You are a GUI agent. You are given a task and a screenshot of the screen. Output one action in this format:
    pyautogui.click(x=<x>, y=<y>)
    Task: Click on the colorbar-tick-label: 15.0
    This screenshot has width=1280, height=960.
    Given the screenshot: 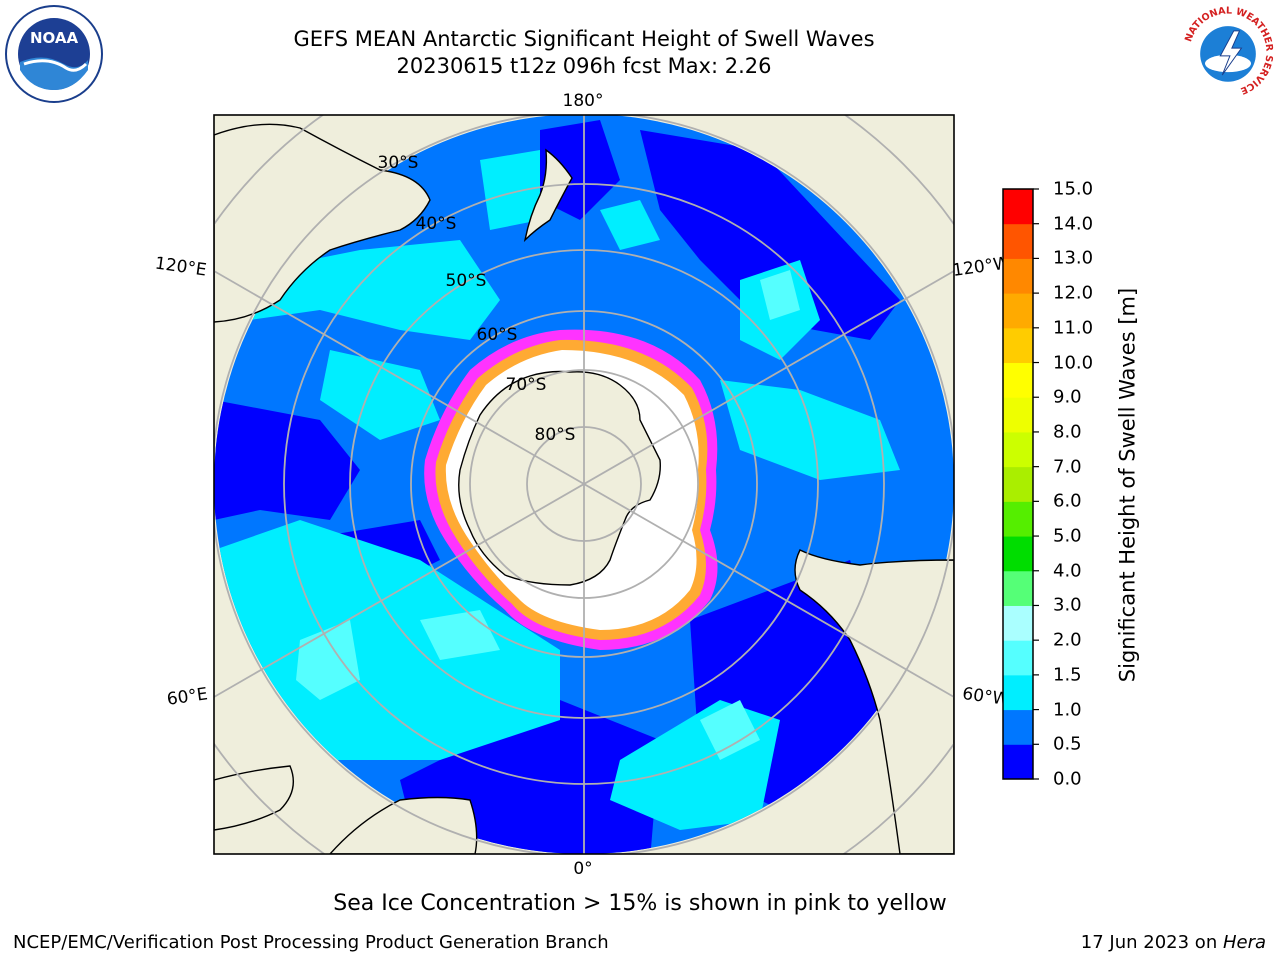 What is the action you would take?
    pyautogui.click(x=1073, y=189)
    